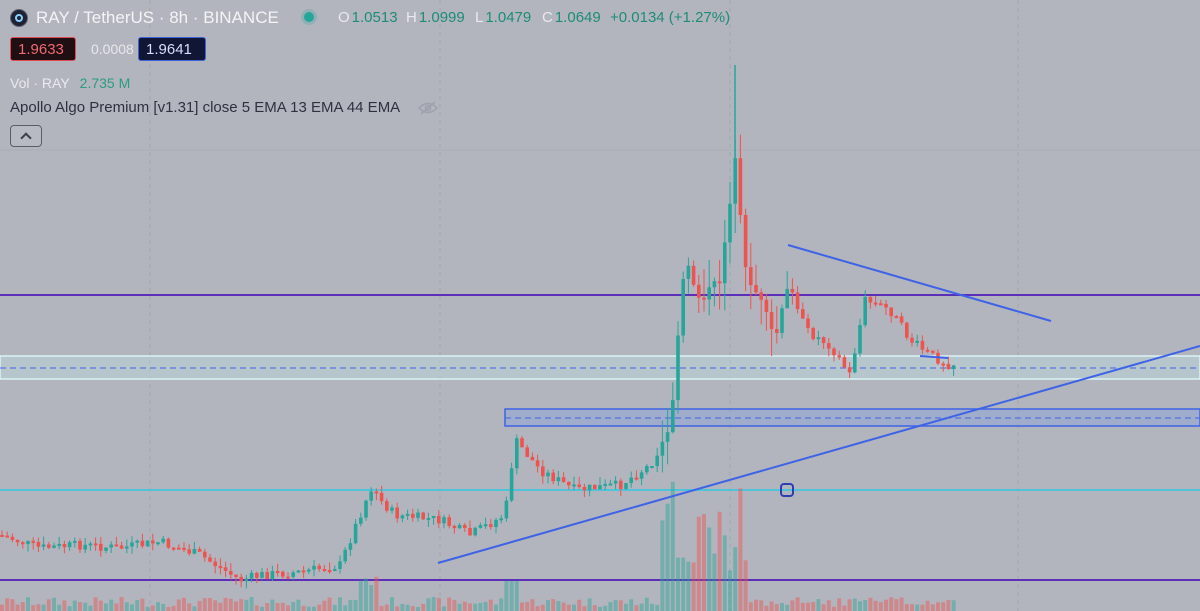 This screenshot has width=1200, height=611. What do you see at coordinates (26, 136) in the screenshot?
I see `collapse-legend-button` at bounding box center [26, 136].